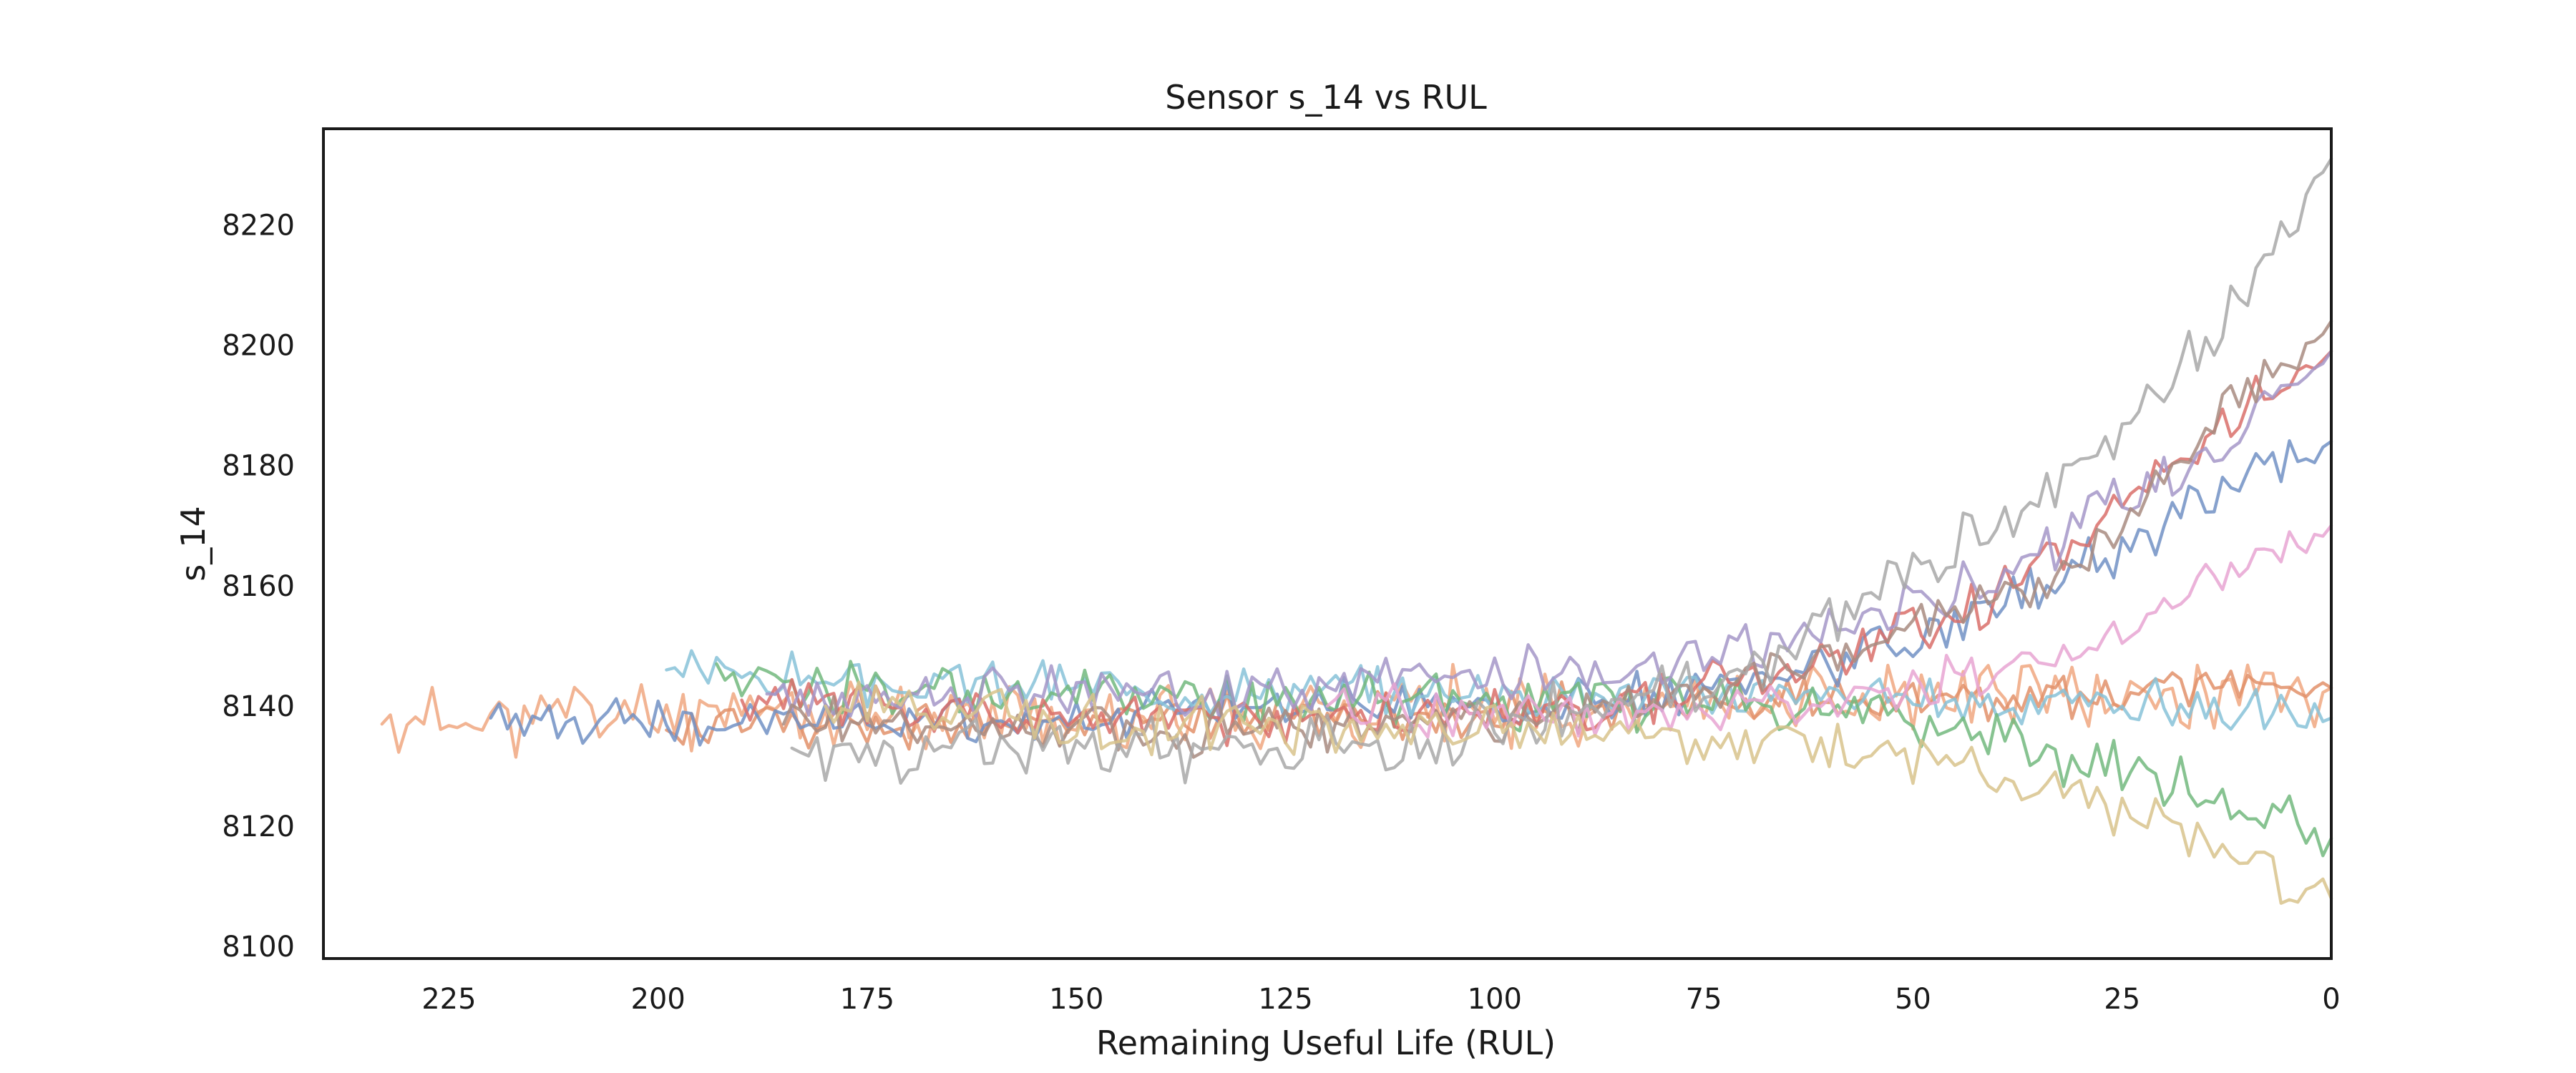 This screenshot has height=1073, width=2576. What do you see at coordinates (2331, 1000) in the screenshot?
I see `x-tick-label: 0` at bounding box center [2331, 1000].